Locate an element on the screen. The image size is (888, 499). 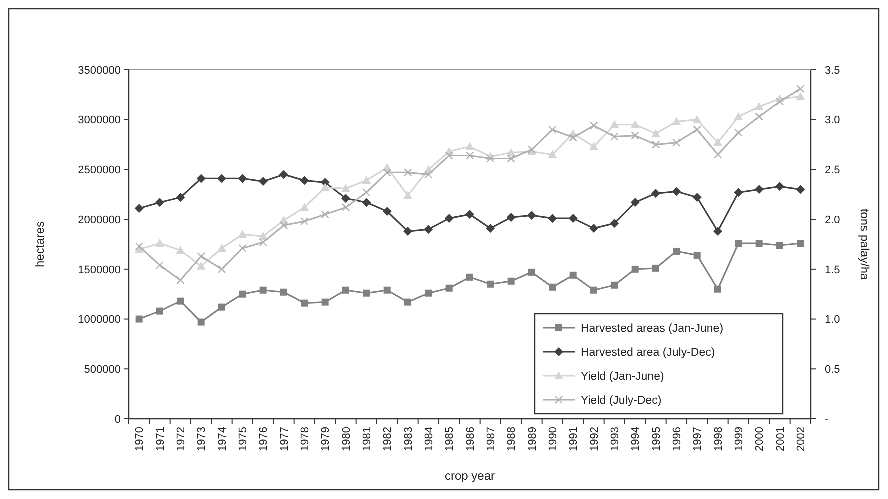
x-tick-label: 1982 is located at coordinates (388, 439).